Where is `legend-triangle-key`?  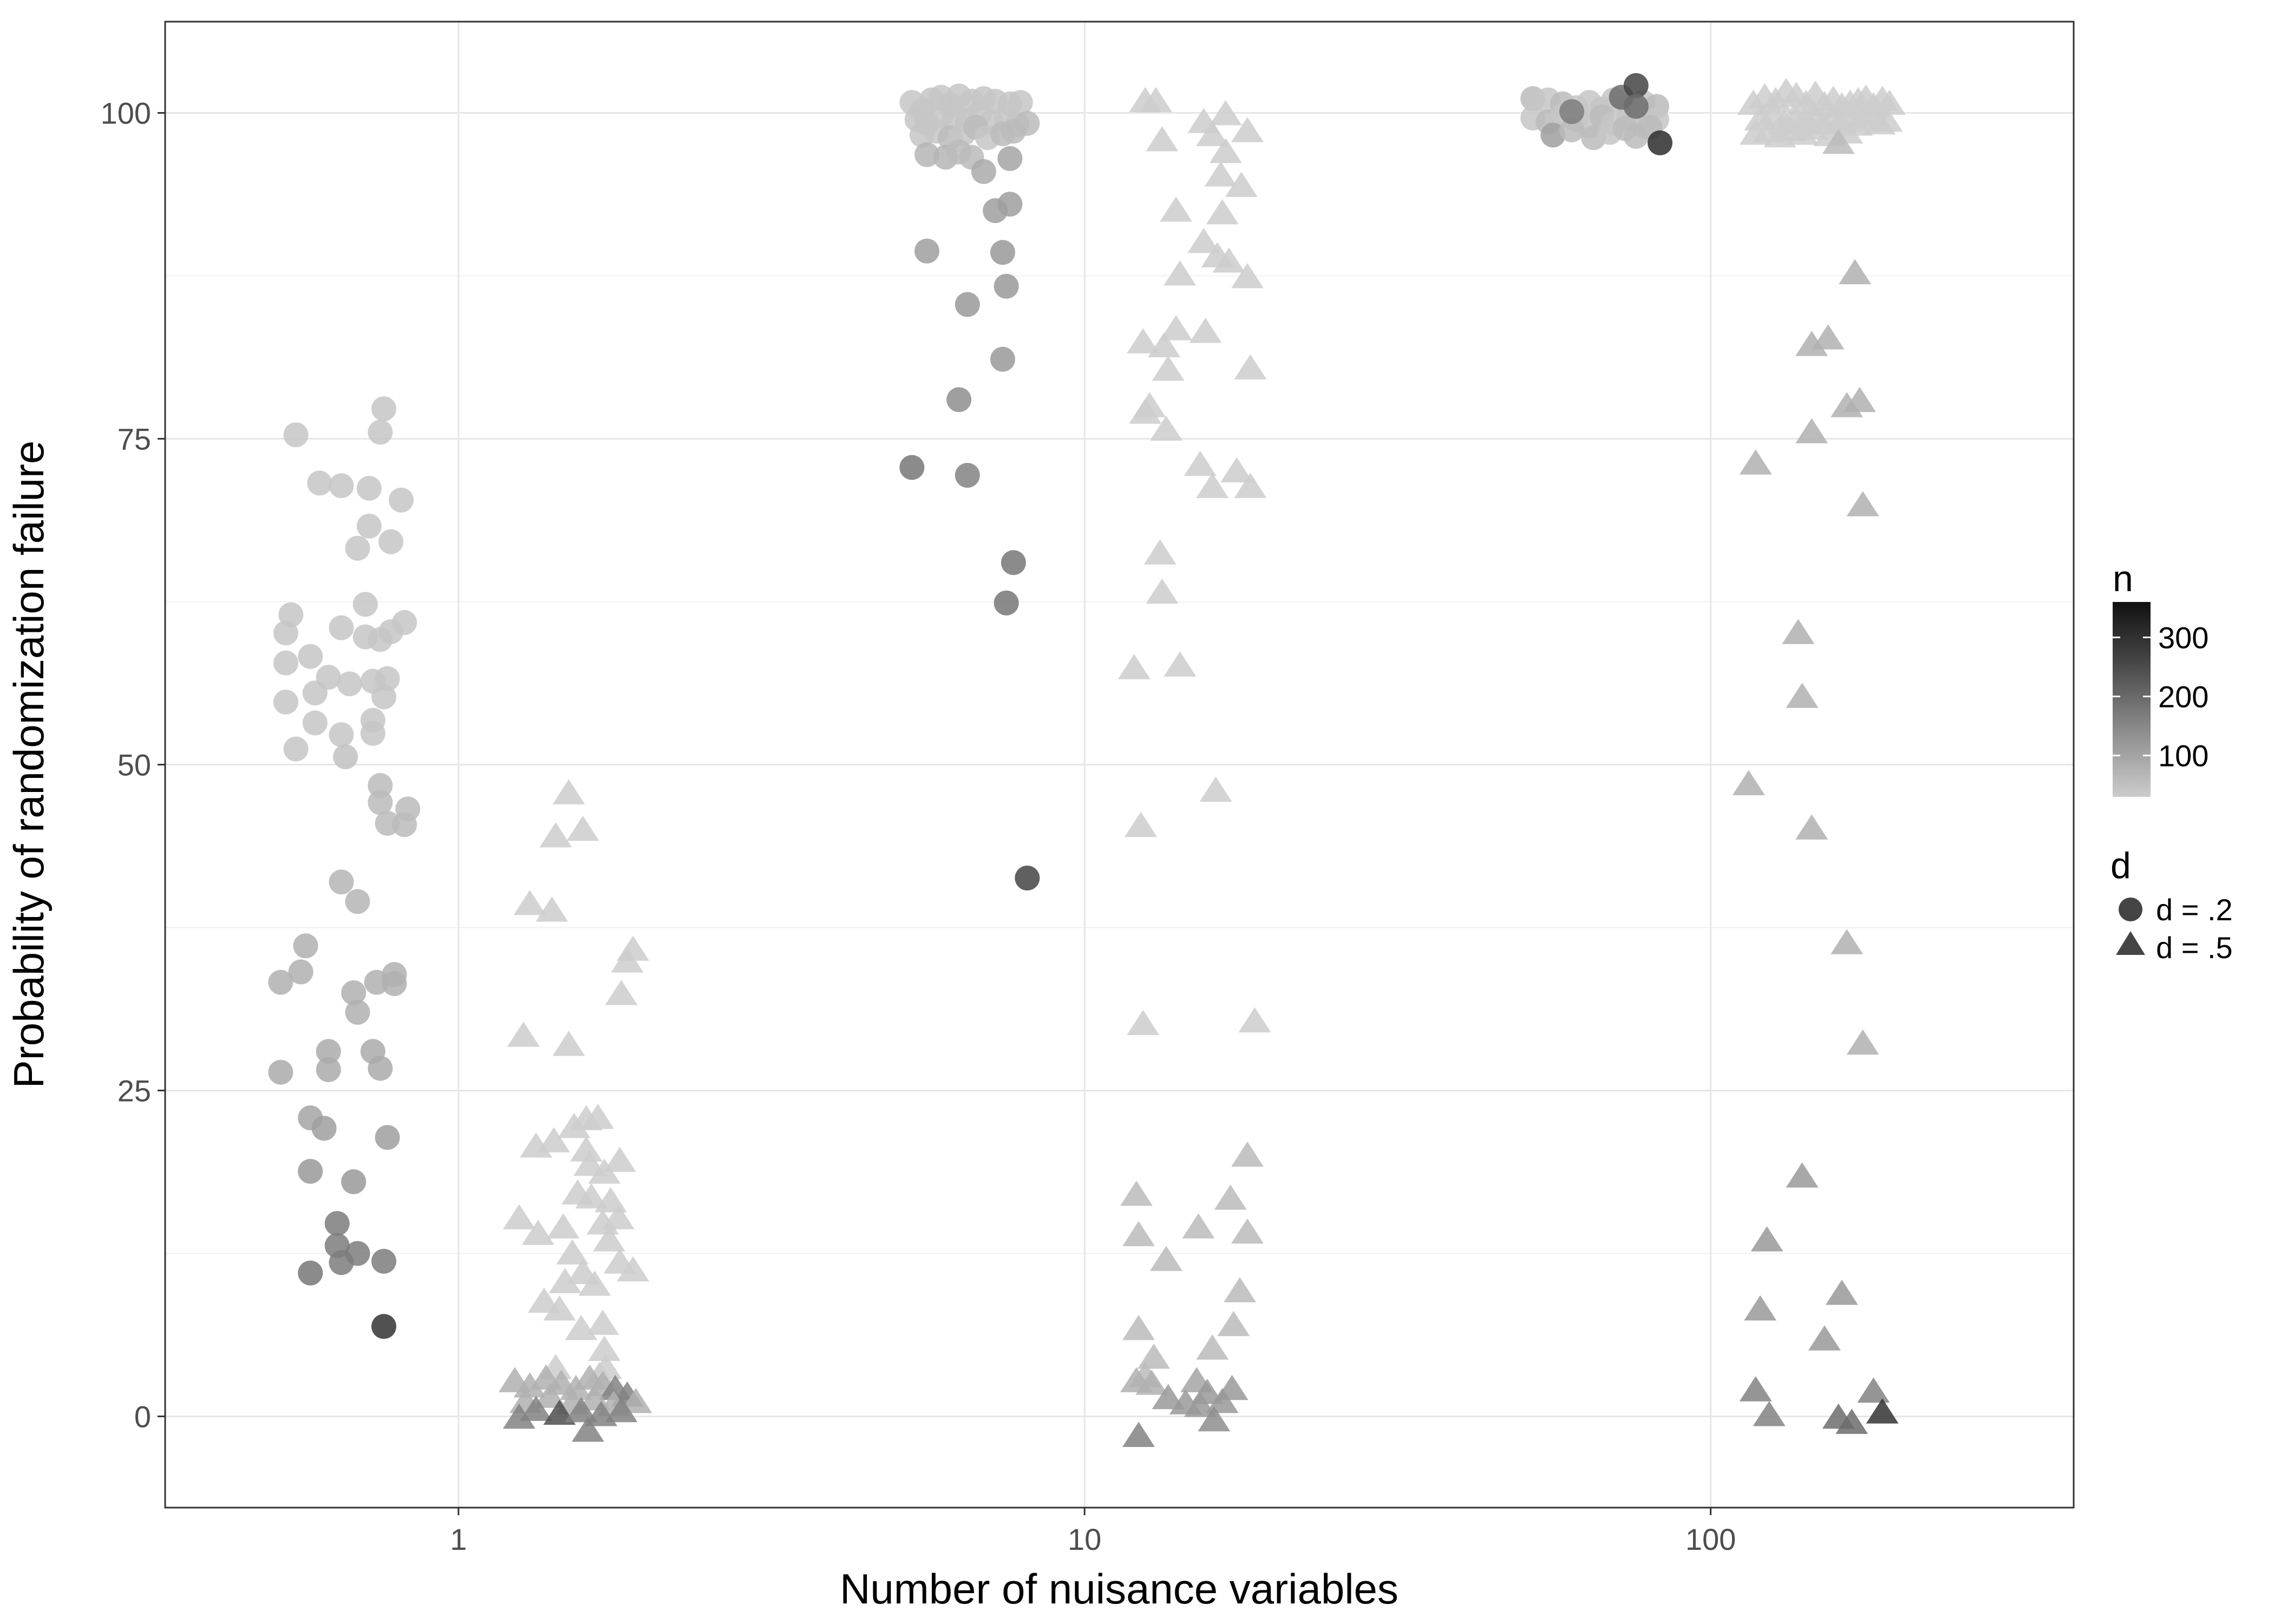
legend-triangle-key is located at coordinates (2131, 943).